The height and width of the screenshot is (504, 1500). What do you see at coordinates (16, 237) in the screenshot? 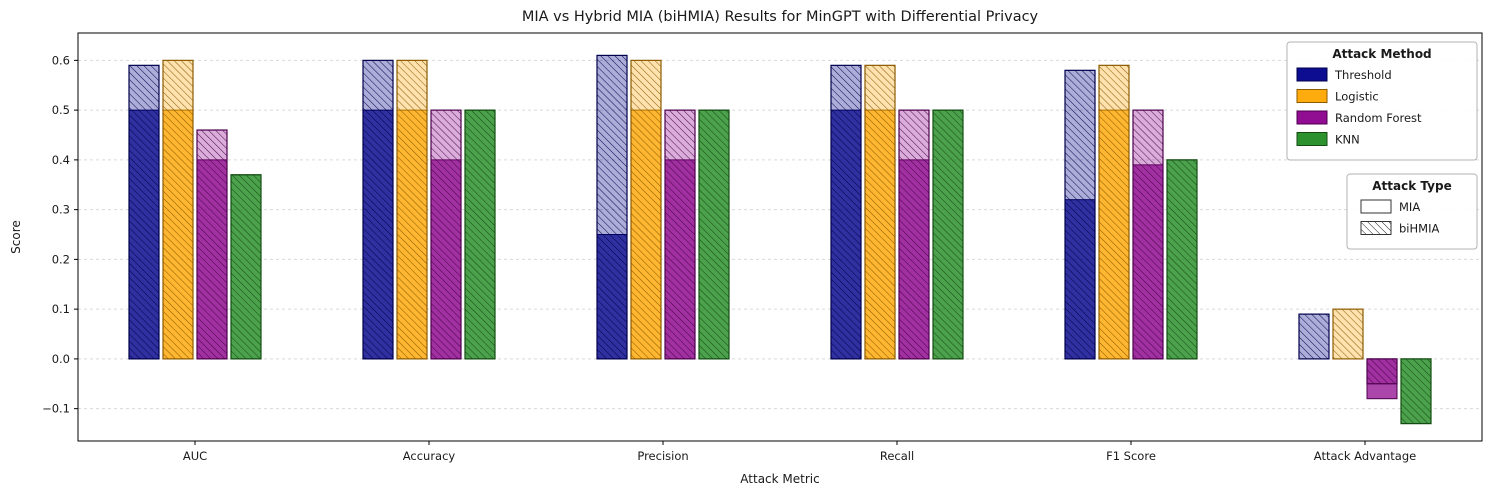
I see `y-axis-label: Score` at bounding box center [16, 237].